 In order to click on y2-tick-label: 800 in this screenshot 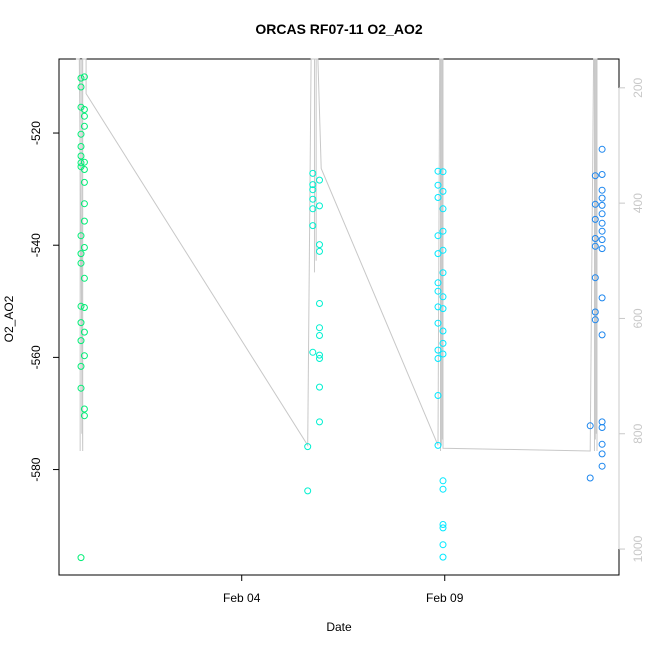, I will do `click(638, 433)`.